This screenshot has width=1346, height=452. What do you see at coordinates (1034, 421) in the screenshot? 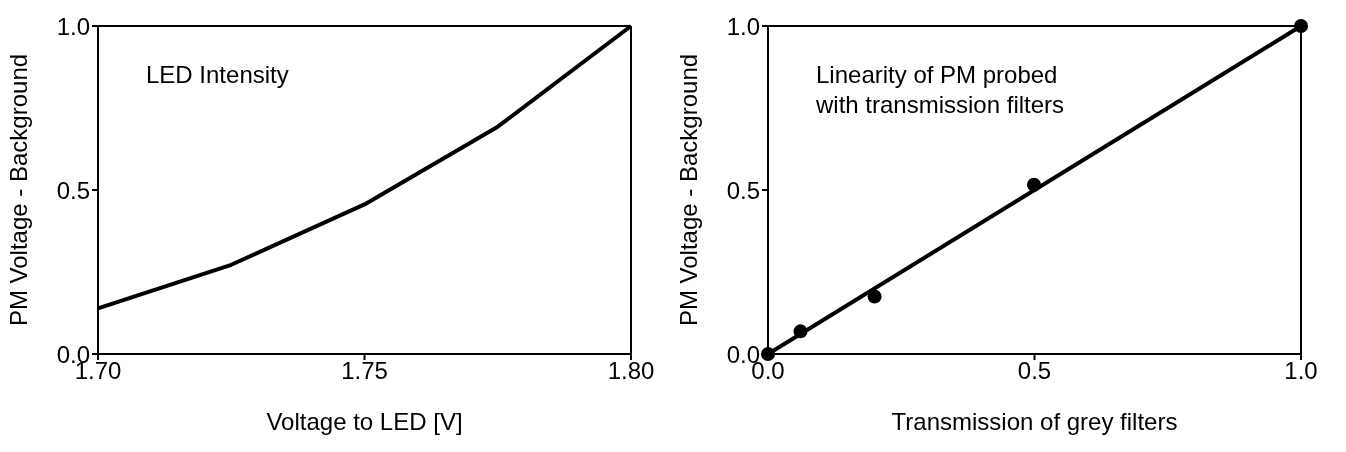
I see `x-axis-title: Transmission of grey filters` at bounding box center [1034, 421].